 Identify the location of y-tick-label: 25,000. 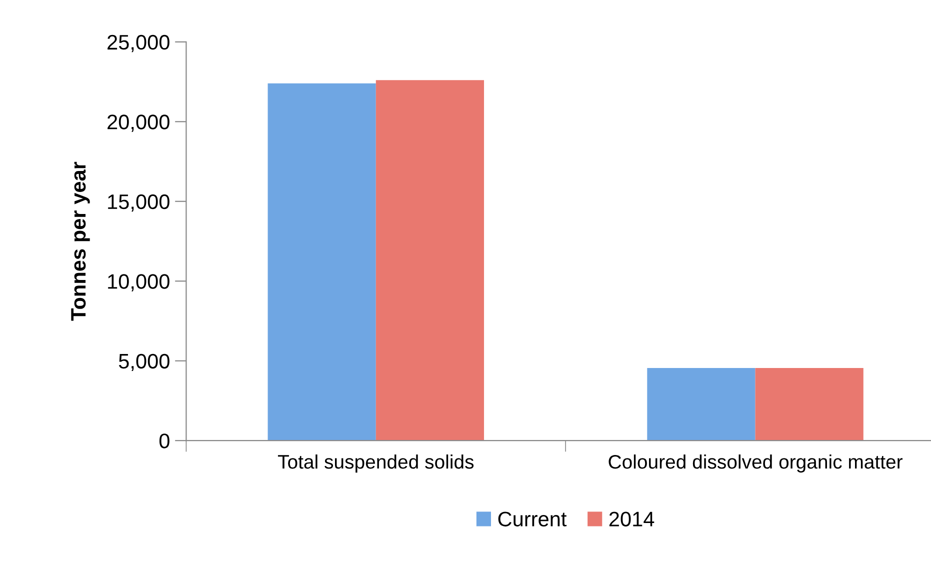
(139, 43).